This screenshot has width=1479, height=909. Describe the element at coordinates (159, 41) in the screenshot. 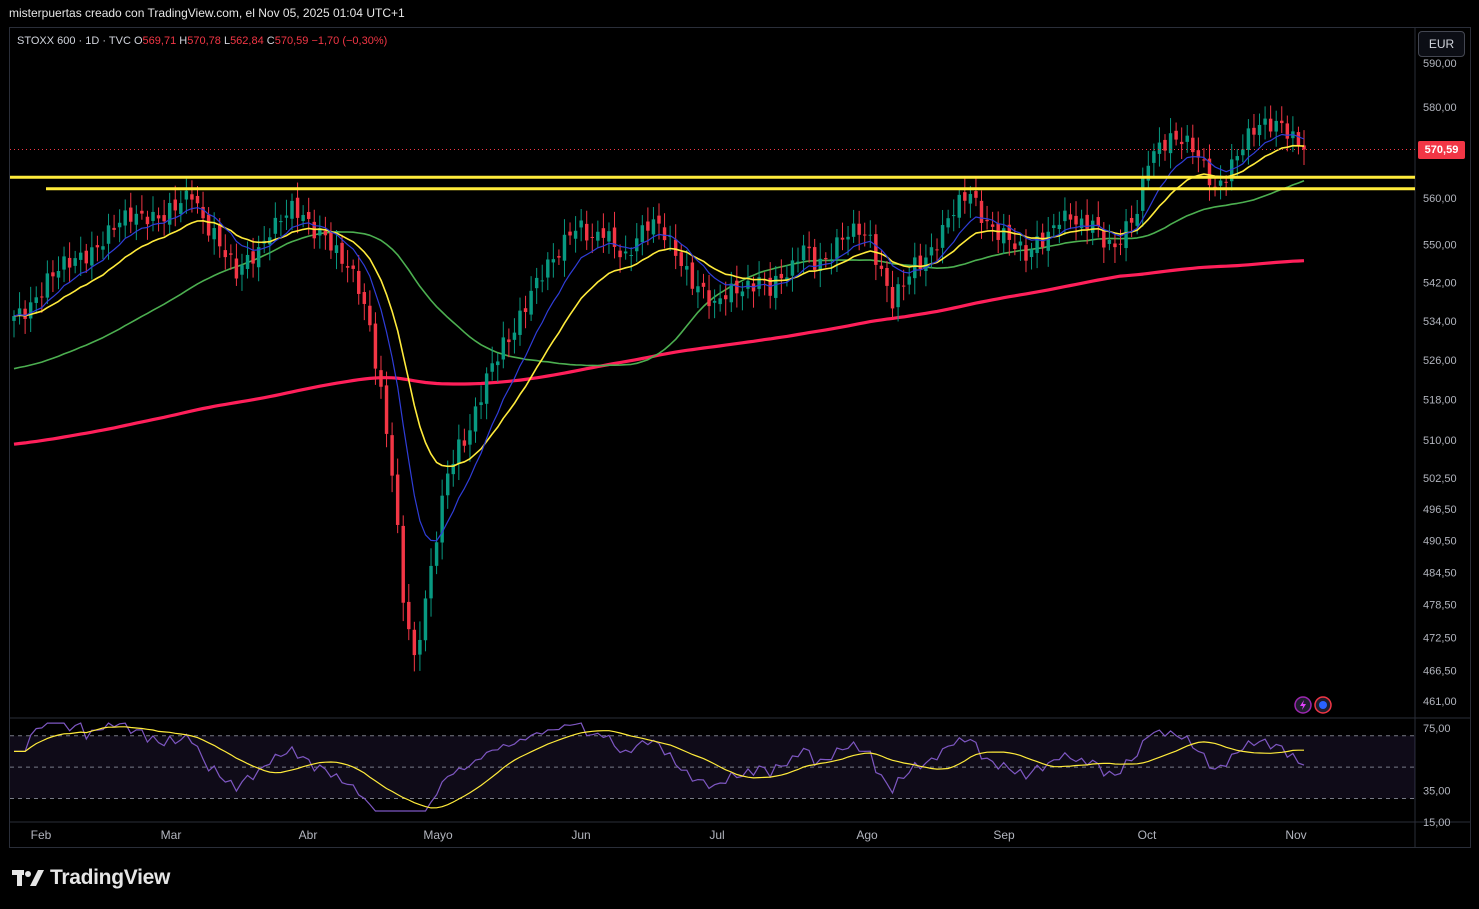

I see `open-value: 569,71` at that location.